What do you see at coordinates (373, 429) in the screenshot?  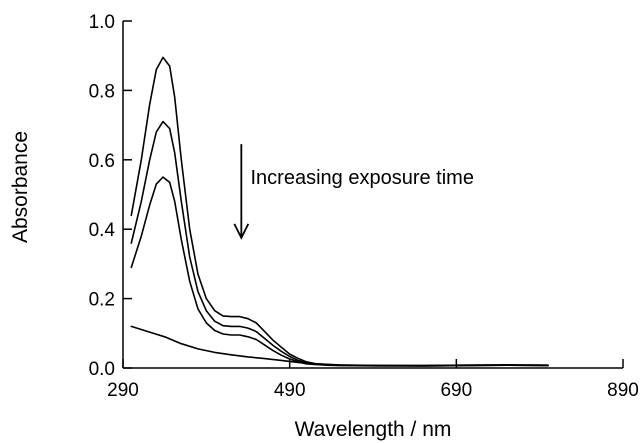 I see `x-axis-title: Wavelength / nm` at bounding box center [373, 429].